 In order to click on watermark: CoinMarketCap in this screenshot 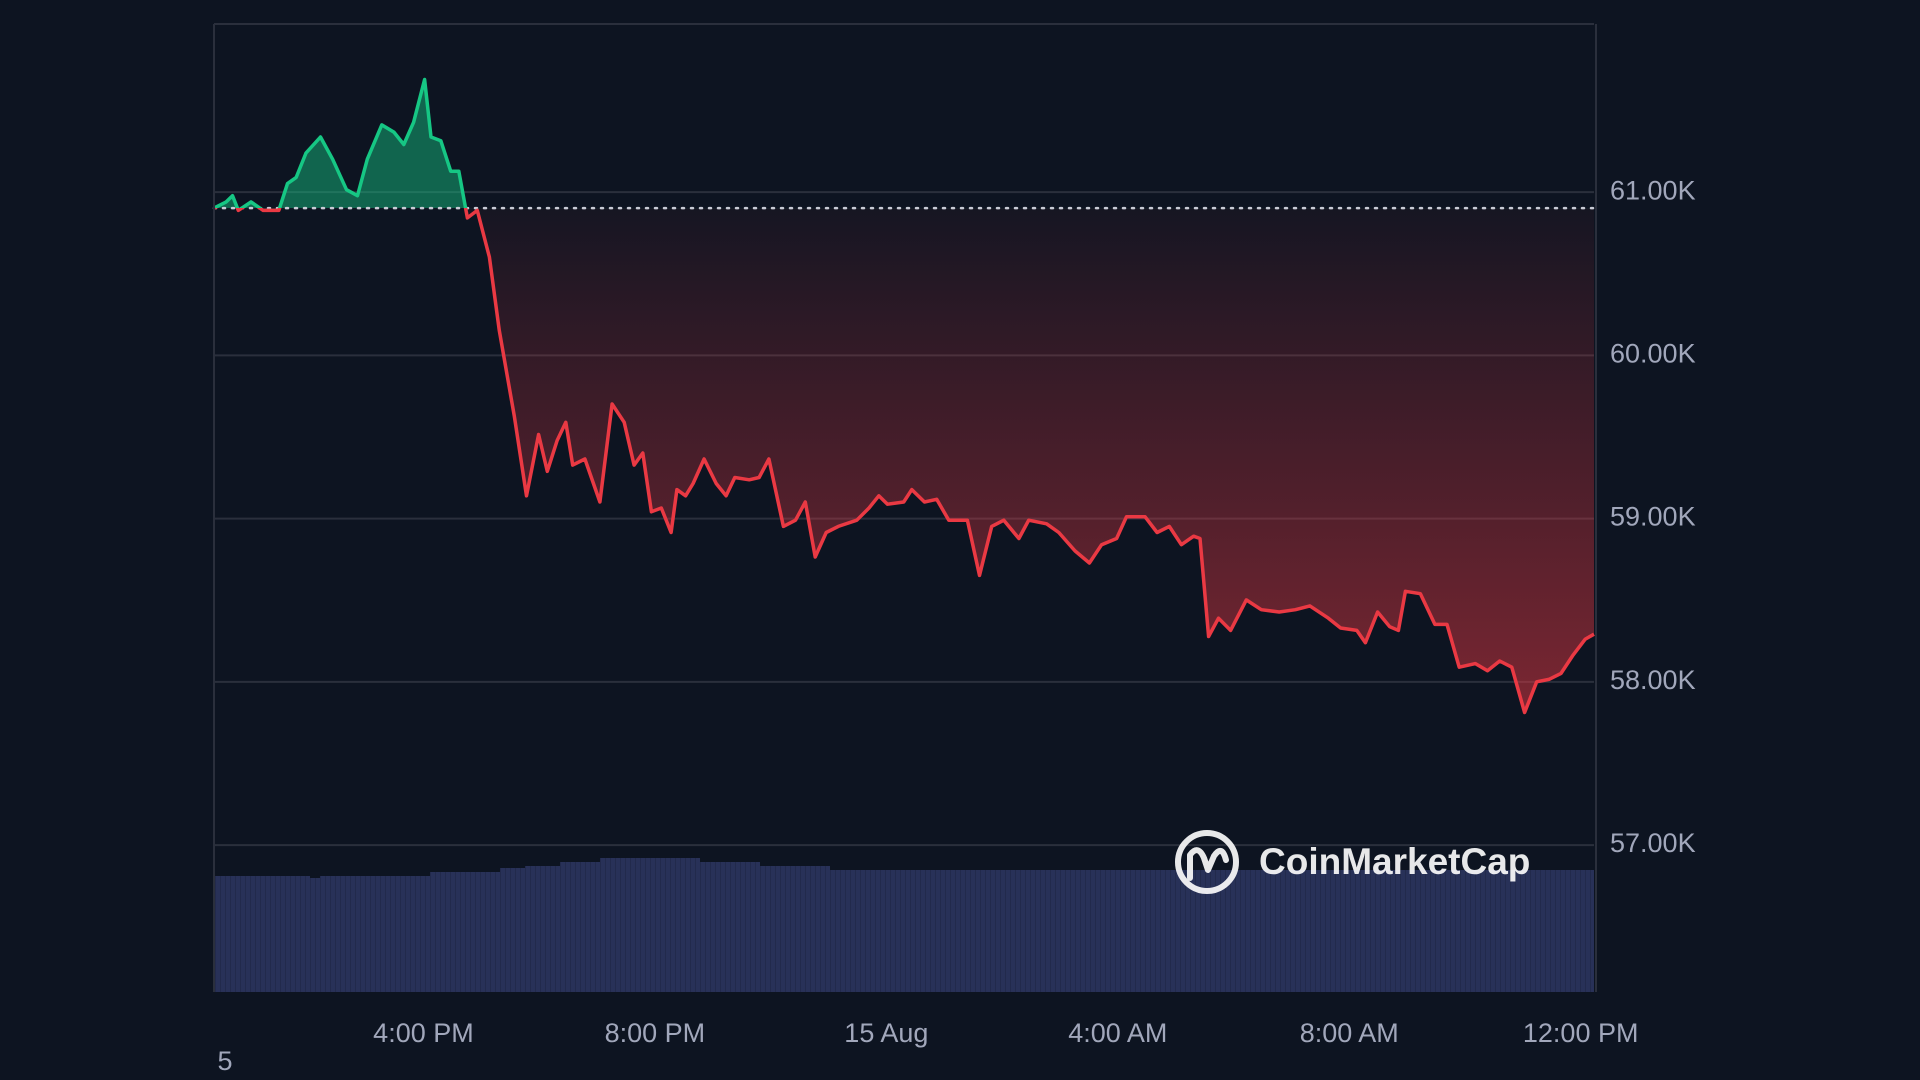, I will do `click(1394, 861)`.